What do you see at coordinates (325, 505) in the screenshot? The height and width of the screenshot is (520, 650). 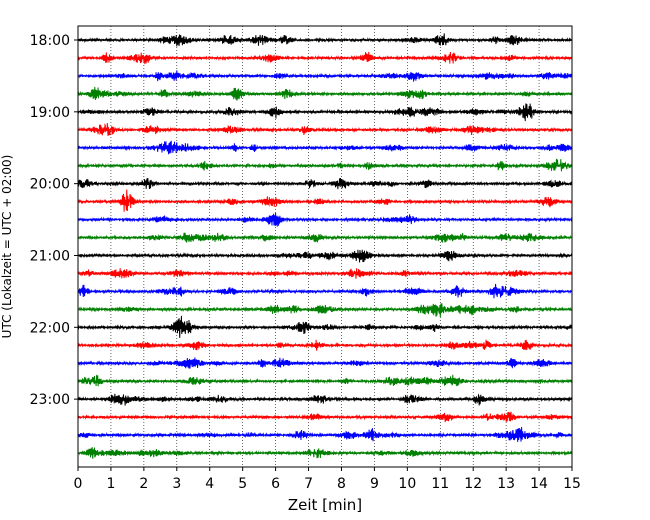 I see `x-axis-label: Zeit [min]` at bounding box center [325, 505].